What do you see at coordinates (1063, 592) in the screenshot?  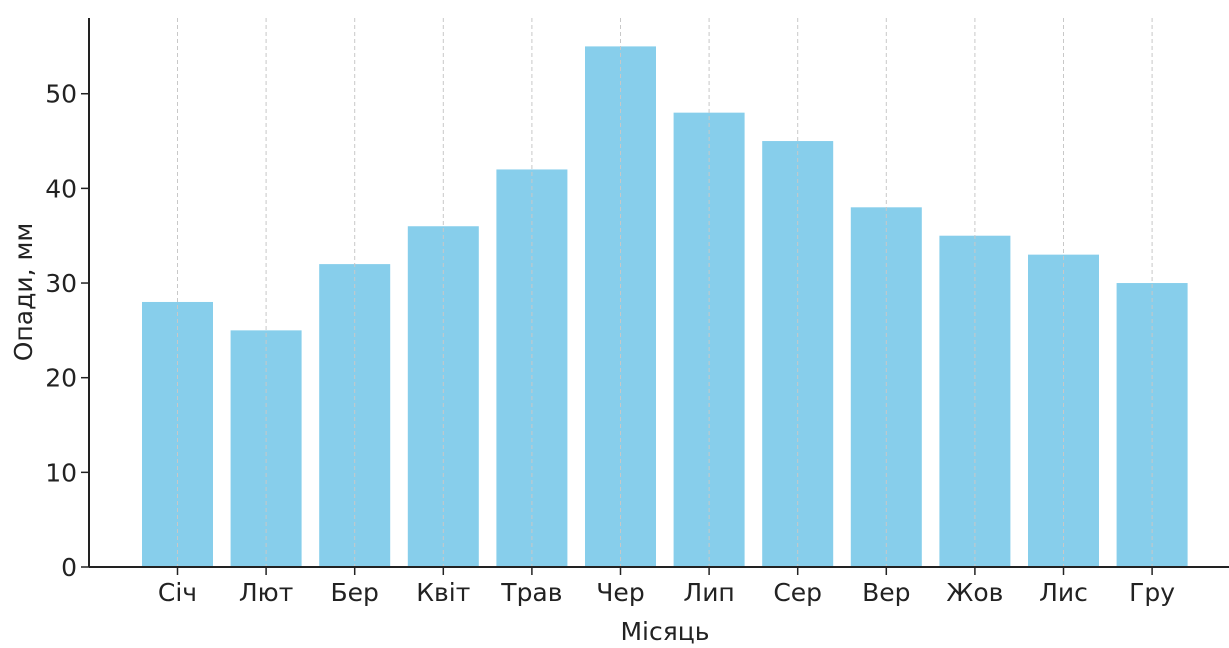 I see `x-tick-label: Лис` at bounding box center [1063, 592].